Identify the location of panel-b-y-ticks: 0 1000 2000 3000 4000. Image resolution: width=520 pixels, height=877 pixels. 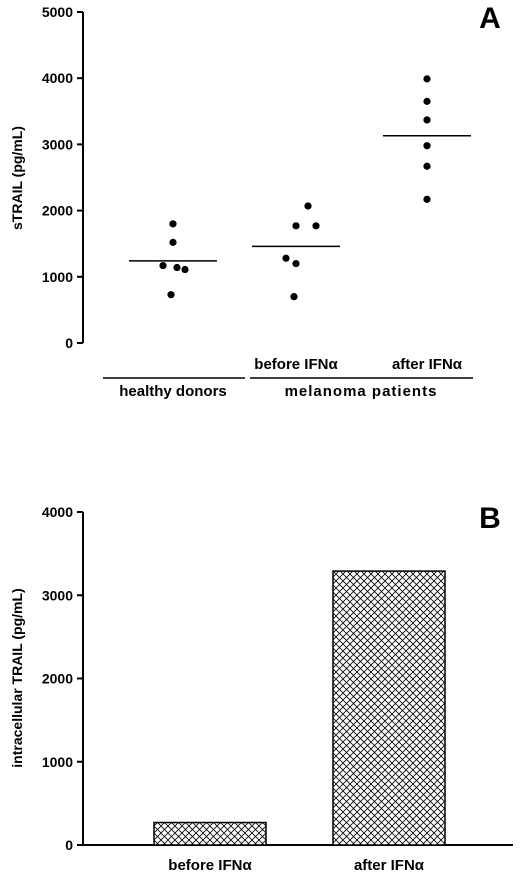
(62, 678).